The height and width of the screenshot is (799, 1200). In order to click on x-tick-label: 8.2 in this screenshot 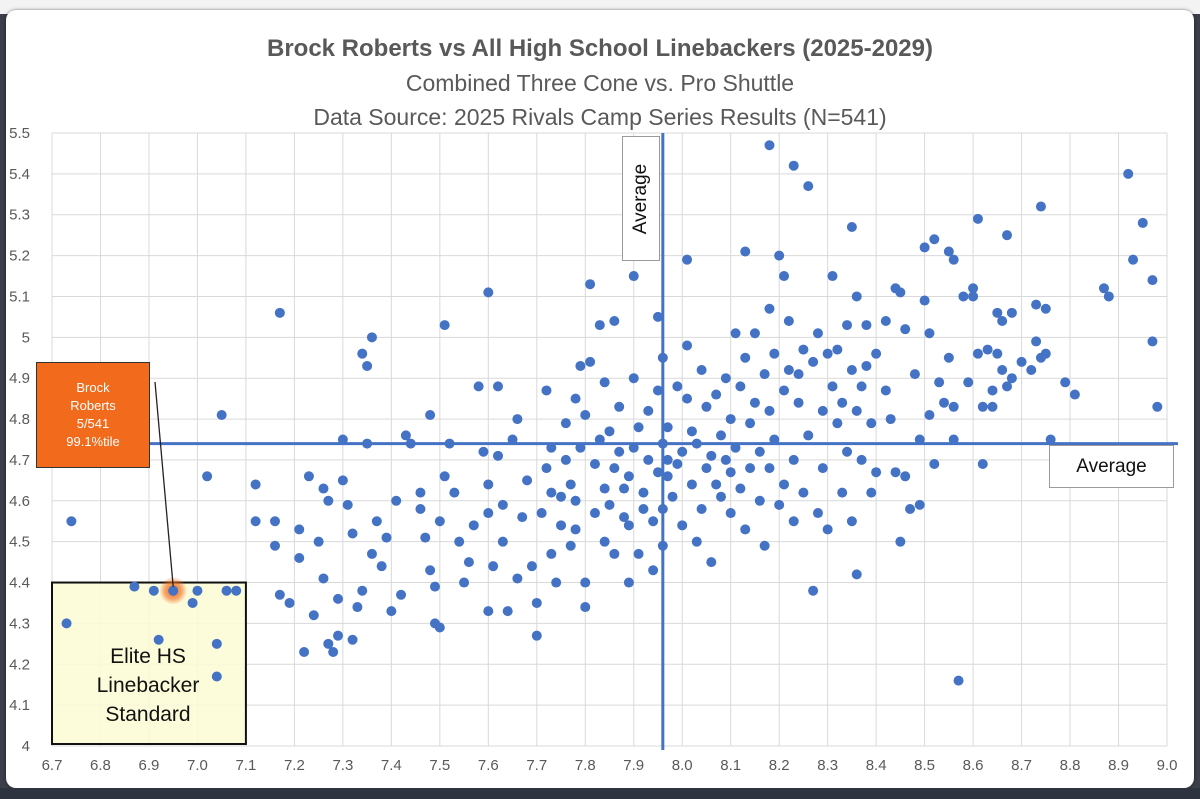, I will do `click(779, 765)`.